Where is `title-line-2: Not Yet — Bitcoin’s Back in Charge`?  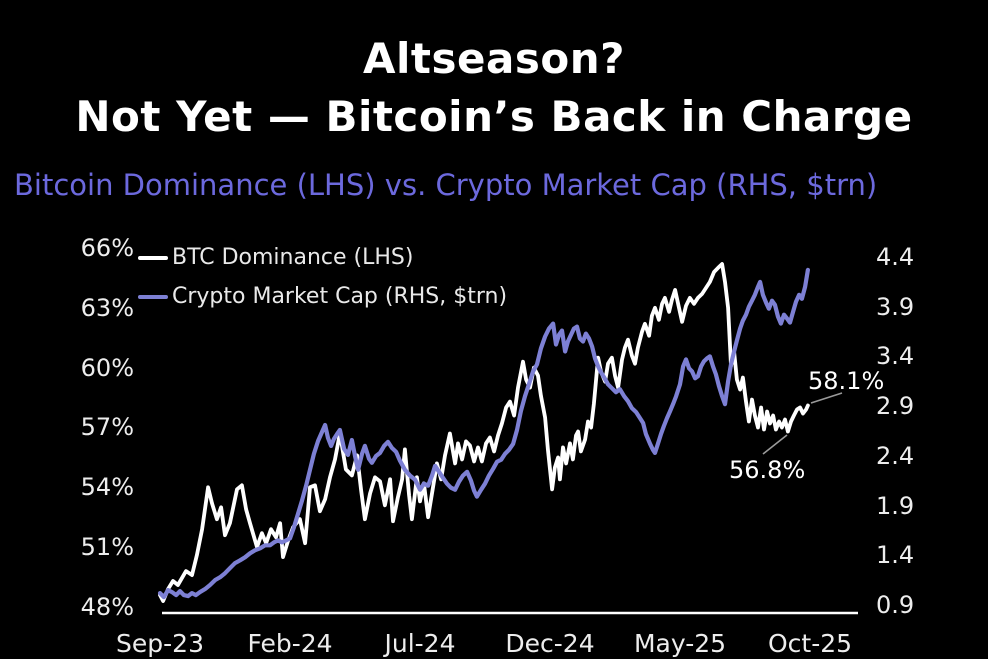 title-line-2: Not Yet — Bitcoin’s Back in Charge is located at coordinates (494, 116).